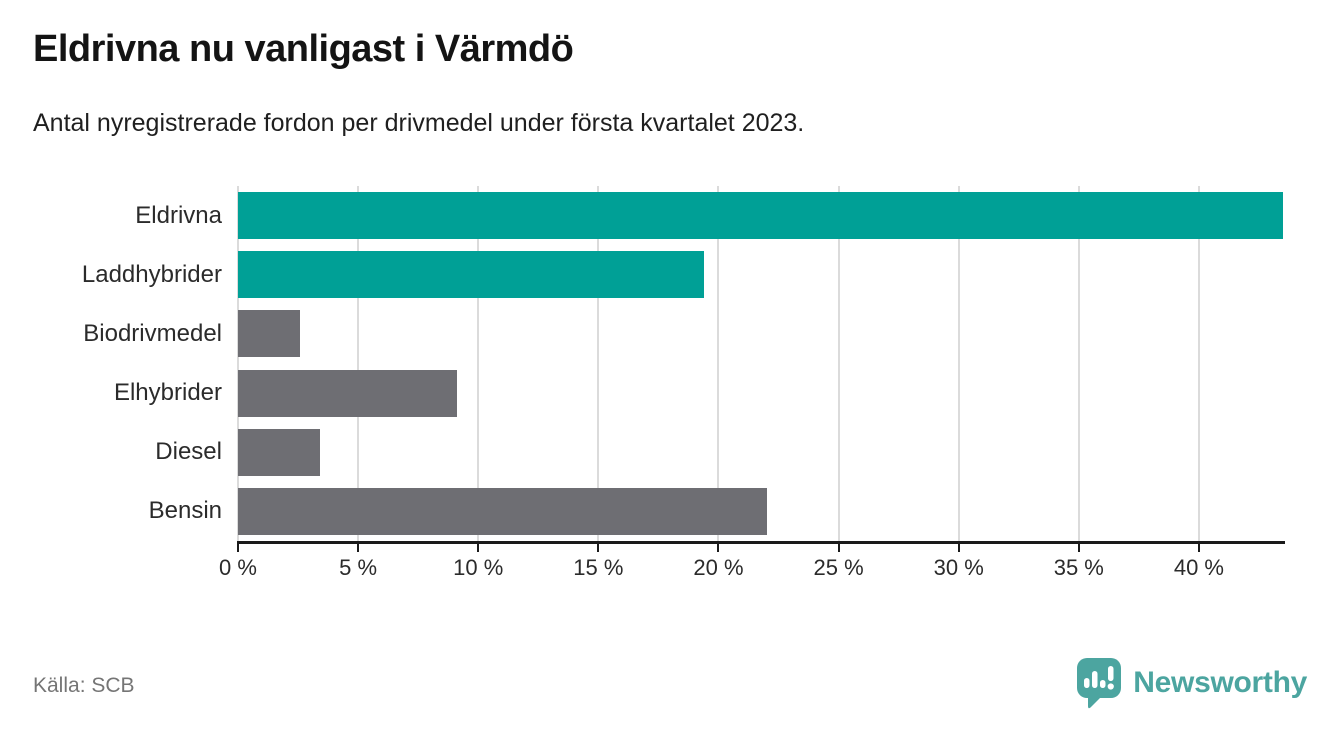 The image size is (1340, 733). Describe the element at coordinates (178, 215) in the screenshot. I see `category-label: Eldrivna` at that location.